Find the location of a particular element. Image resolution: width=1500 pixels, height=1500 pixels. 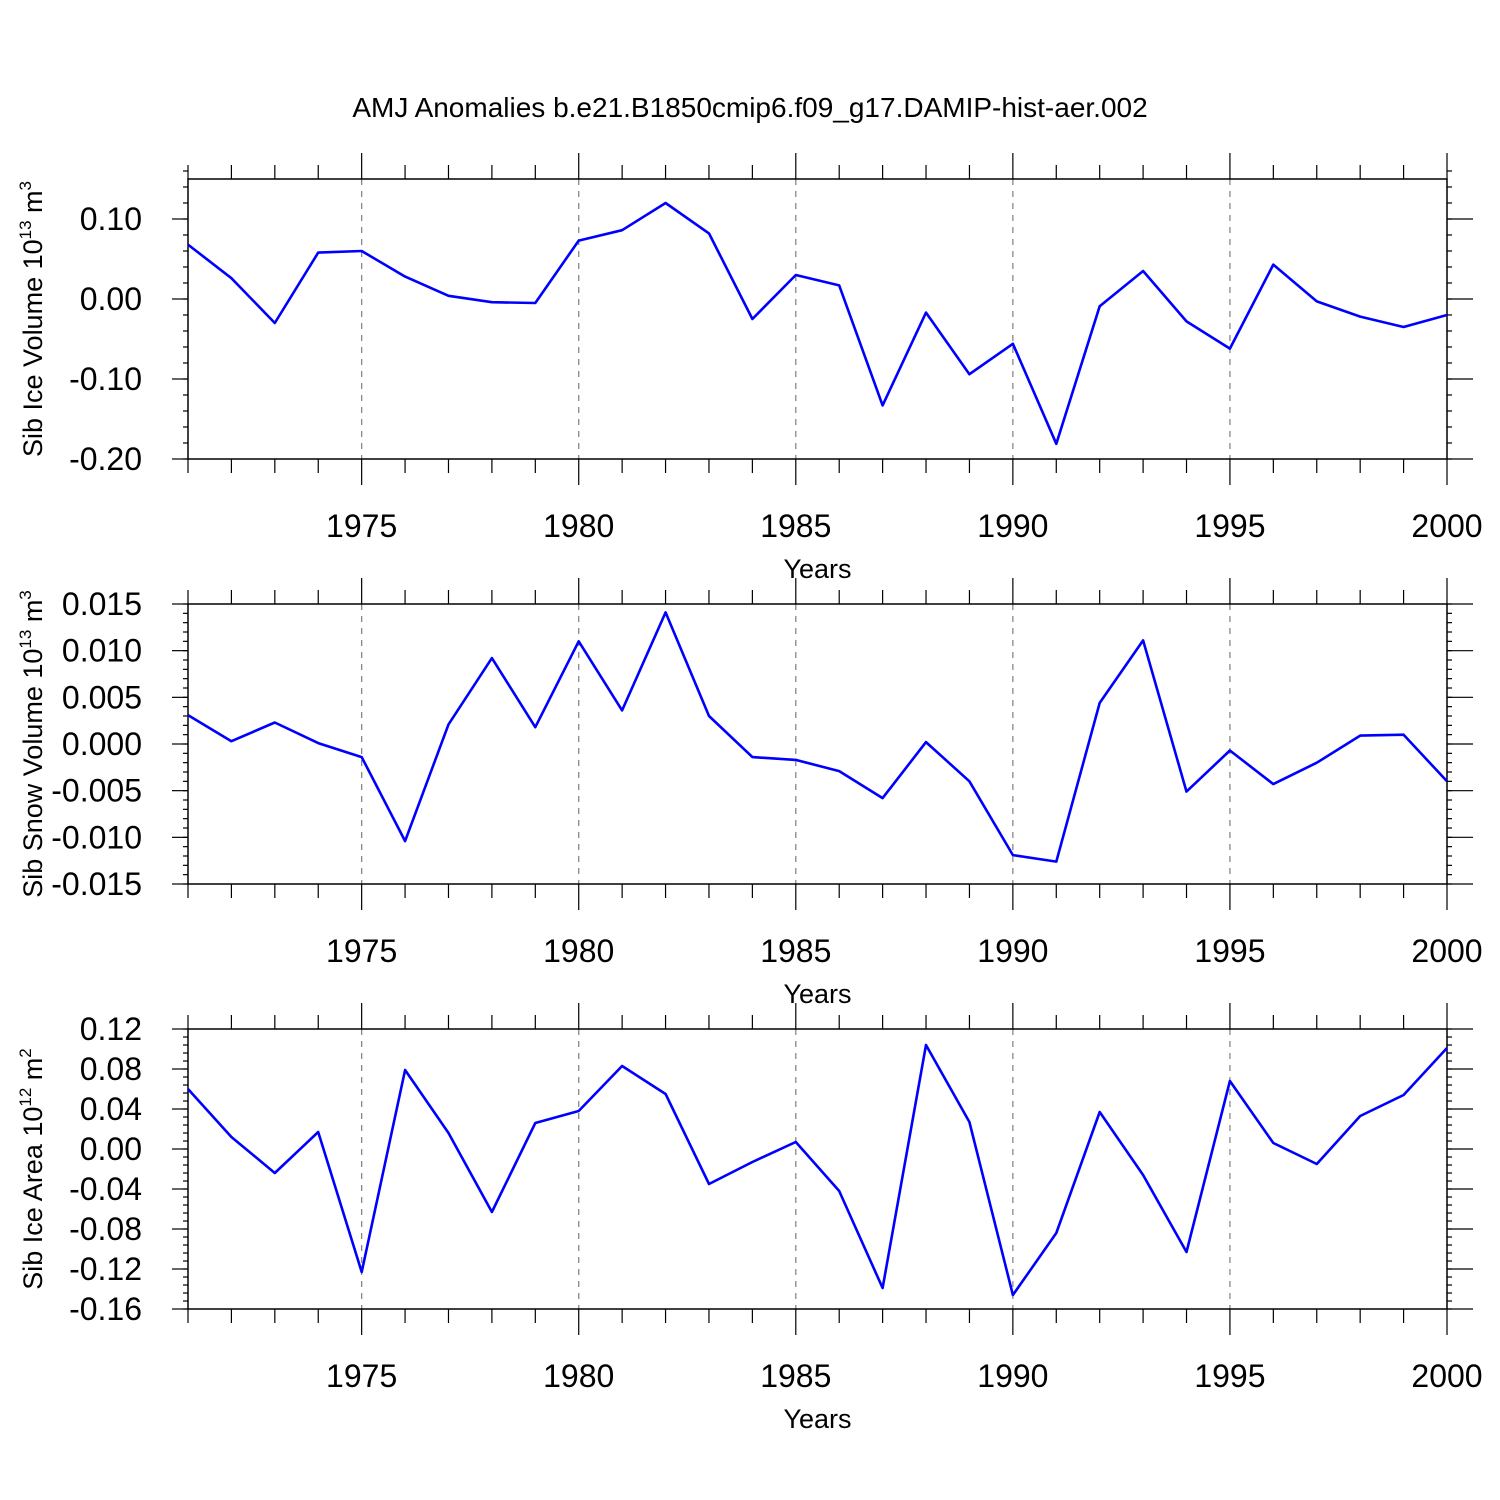

y-tick-label: -0.005 is located at coordinates (96, 791).